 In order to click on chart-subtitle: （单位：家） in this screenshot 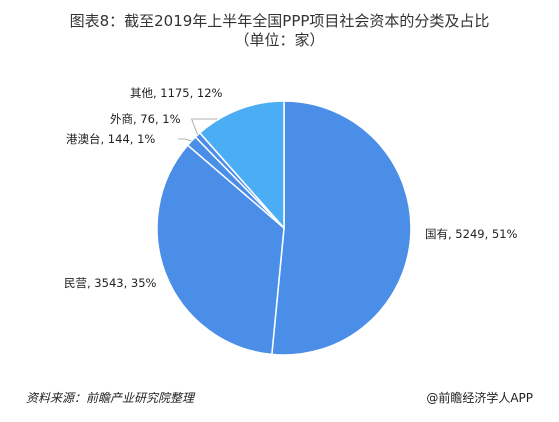, I will do `click(279, 40)`.